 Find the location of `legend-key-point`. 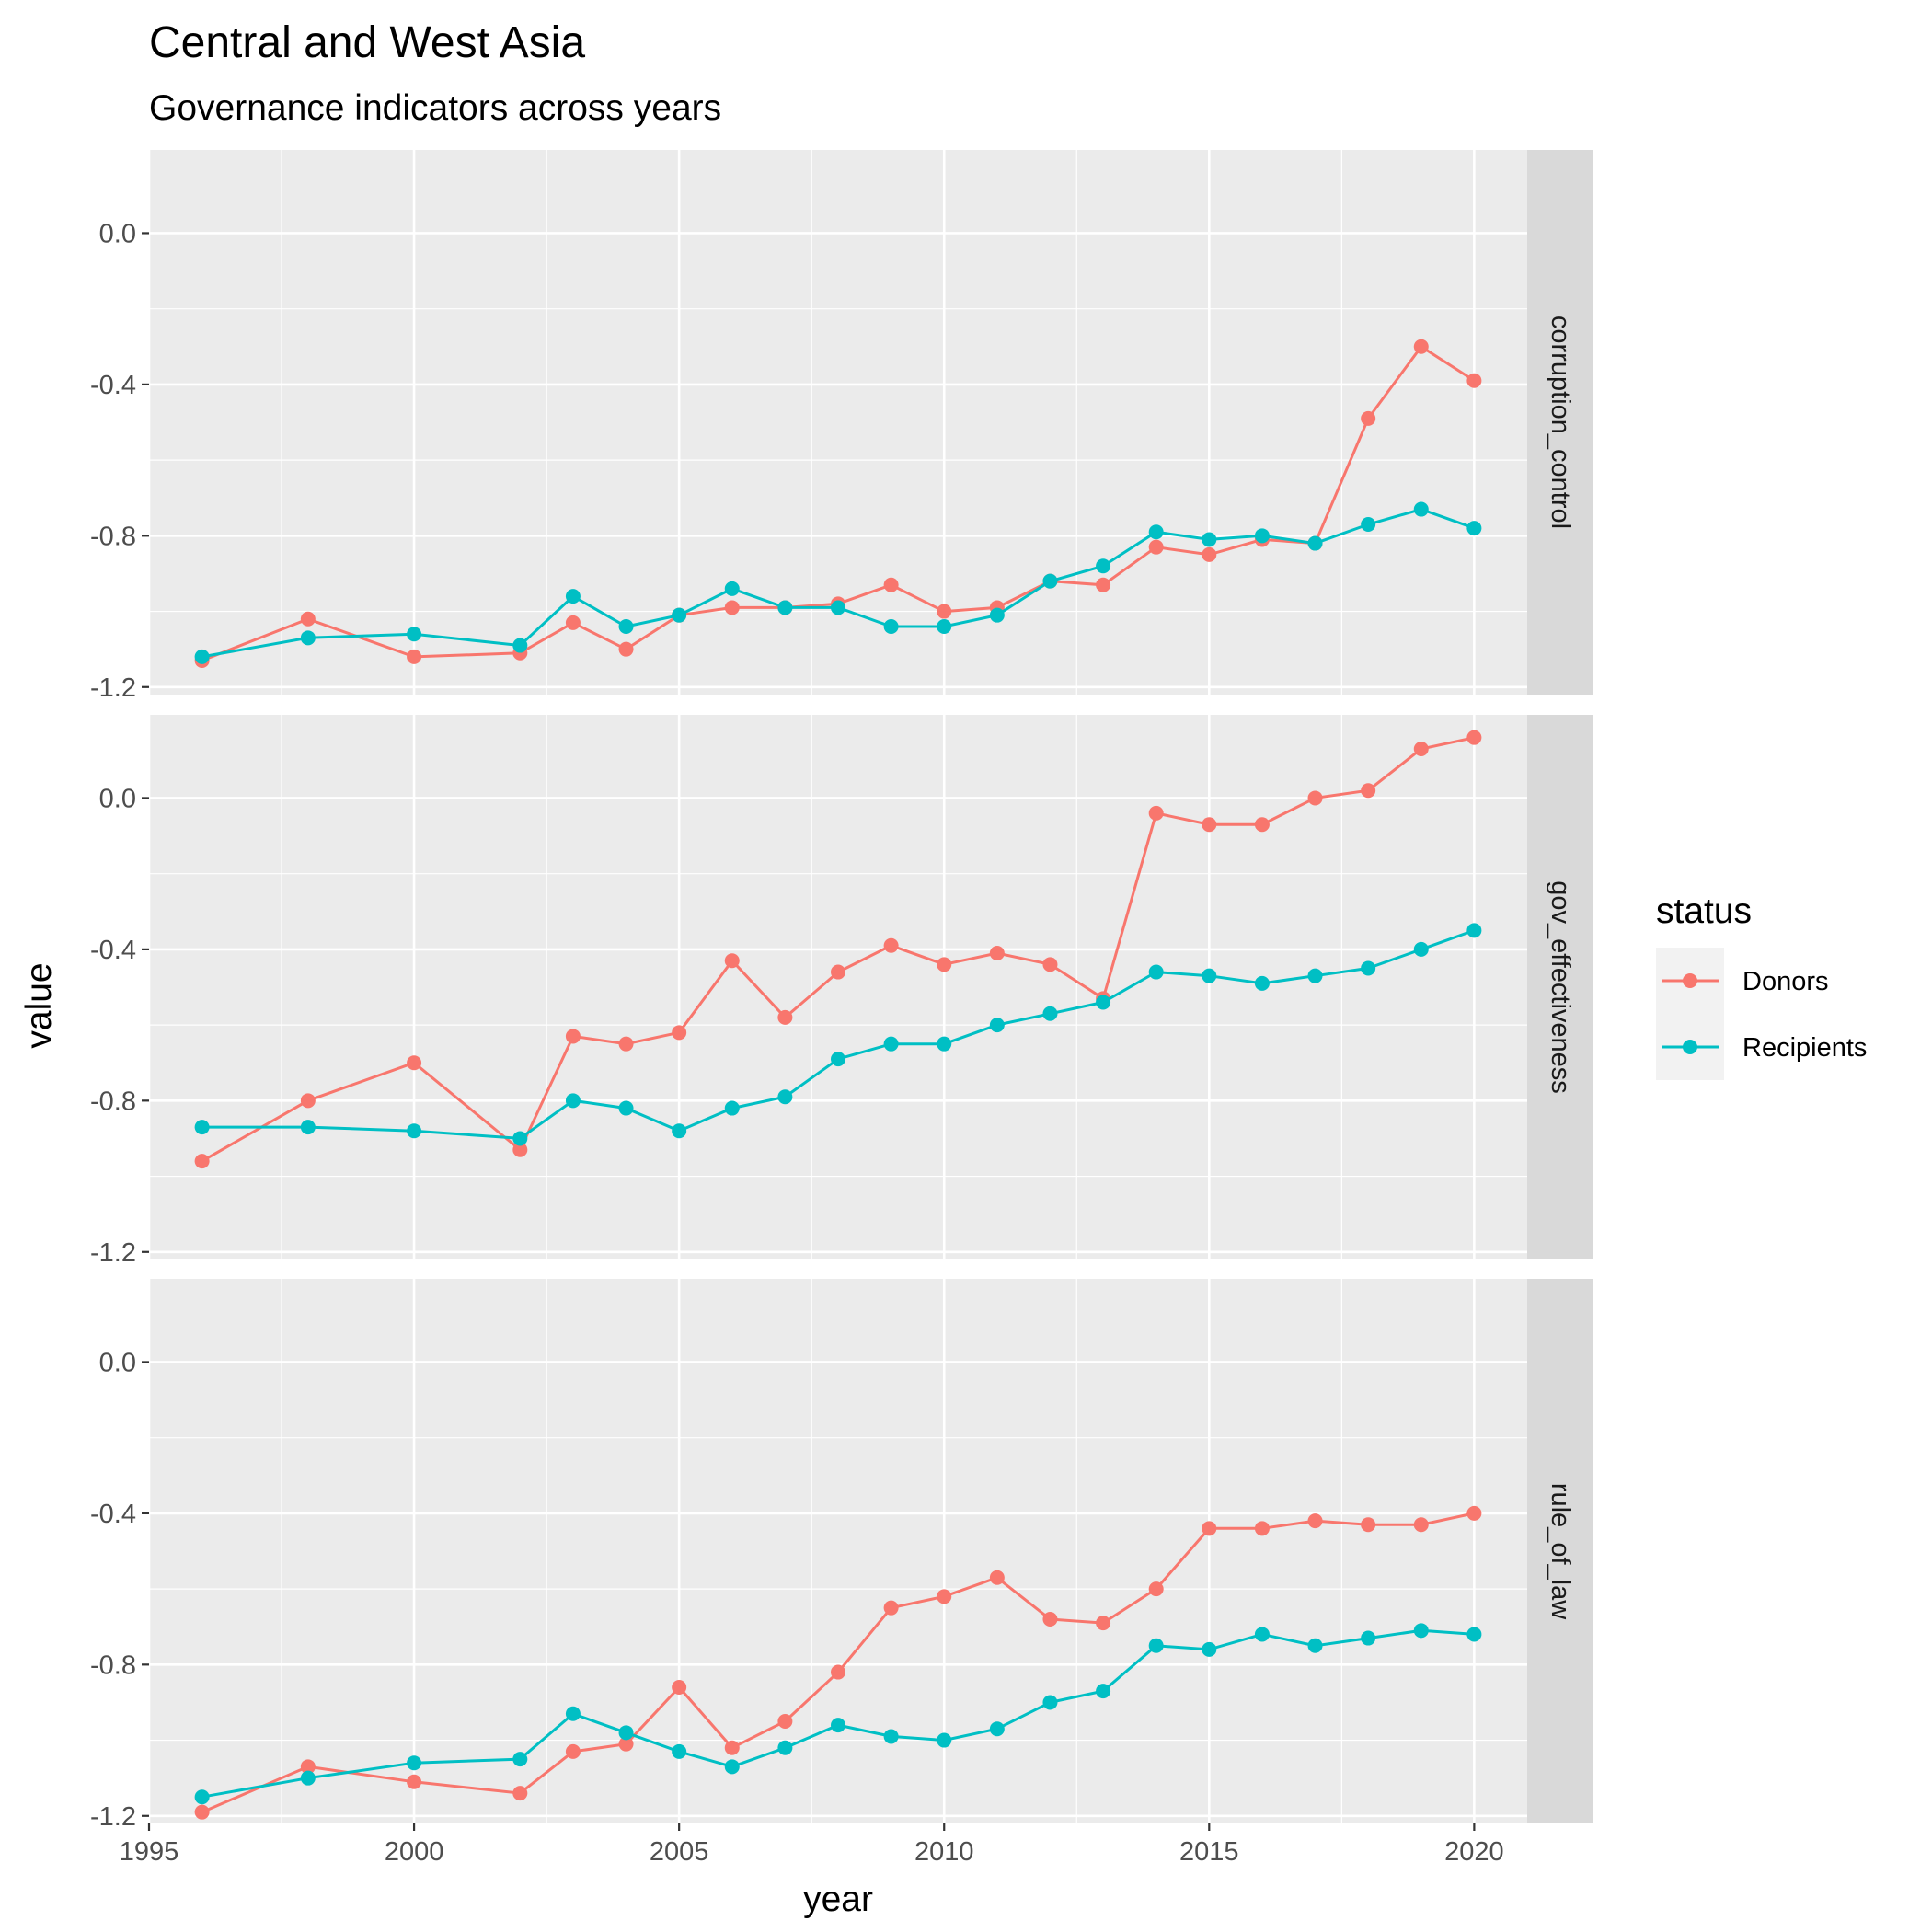

legend-key-point is located at coordinates (1690, 980).